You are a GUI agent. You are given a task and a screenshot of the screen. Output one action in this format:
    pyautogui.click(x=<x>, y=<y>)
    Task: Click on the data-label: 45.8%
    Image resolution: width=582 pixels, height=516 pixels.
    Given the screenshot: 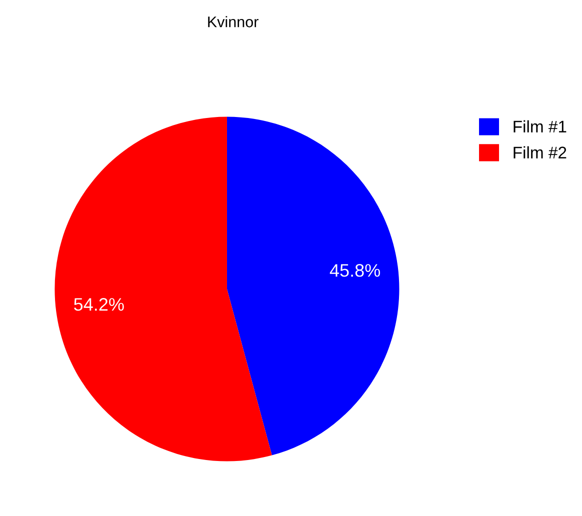 What is the action you would take?
    pyautogui.click(x=355, y=270)
    